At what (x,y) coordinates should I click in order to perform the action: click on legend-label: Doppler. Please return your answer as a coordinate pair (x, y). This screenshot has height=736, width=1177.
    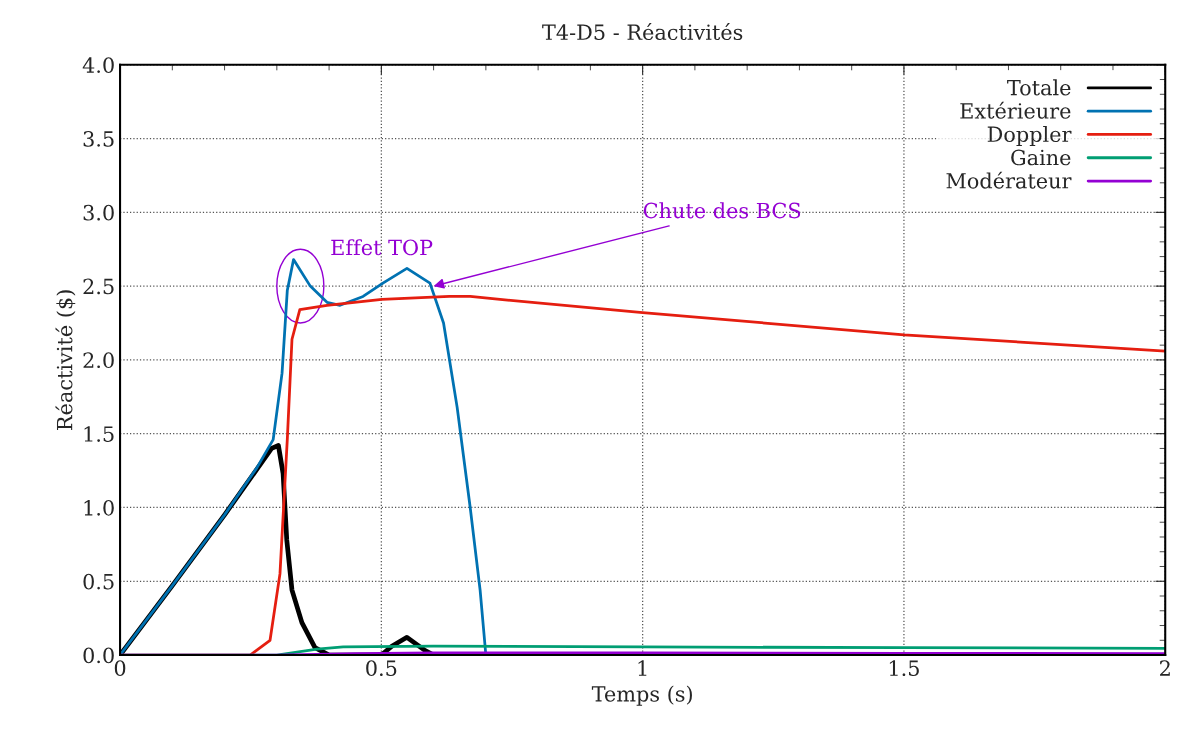
    Looking at the image, I should click on (1029, 136).